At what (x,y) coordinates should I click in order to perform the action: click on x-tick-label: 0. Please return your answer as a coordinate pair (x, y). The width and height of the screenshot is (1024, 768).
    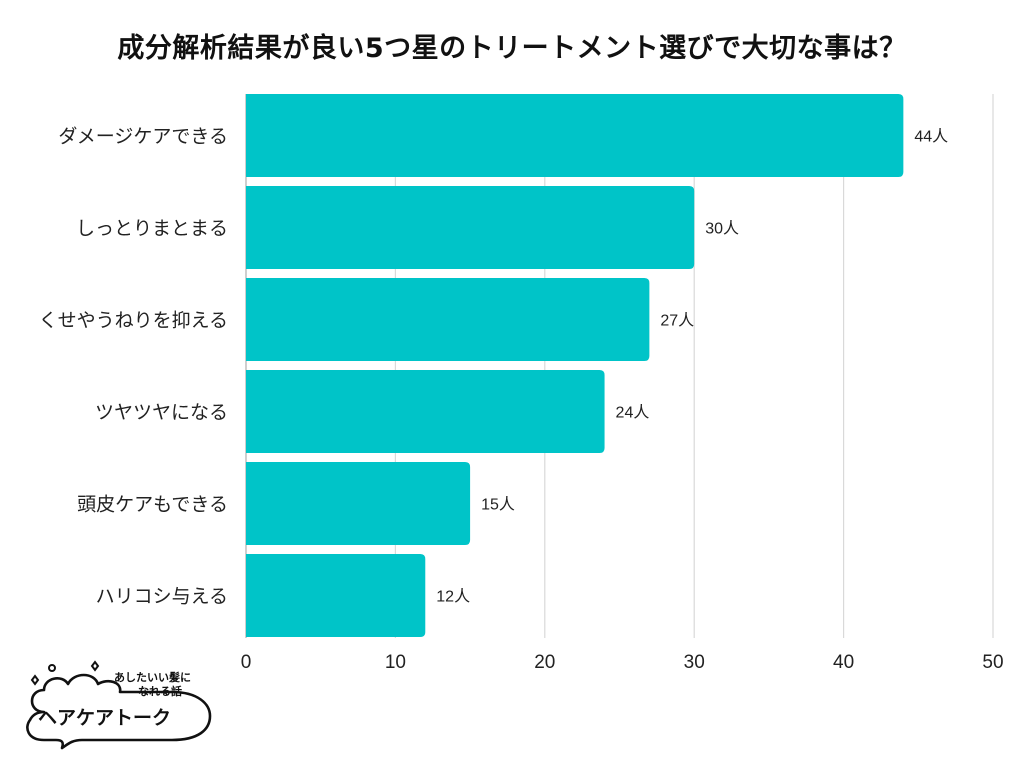
    Looking at the image, I should click on (246, 662).